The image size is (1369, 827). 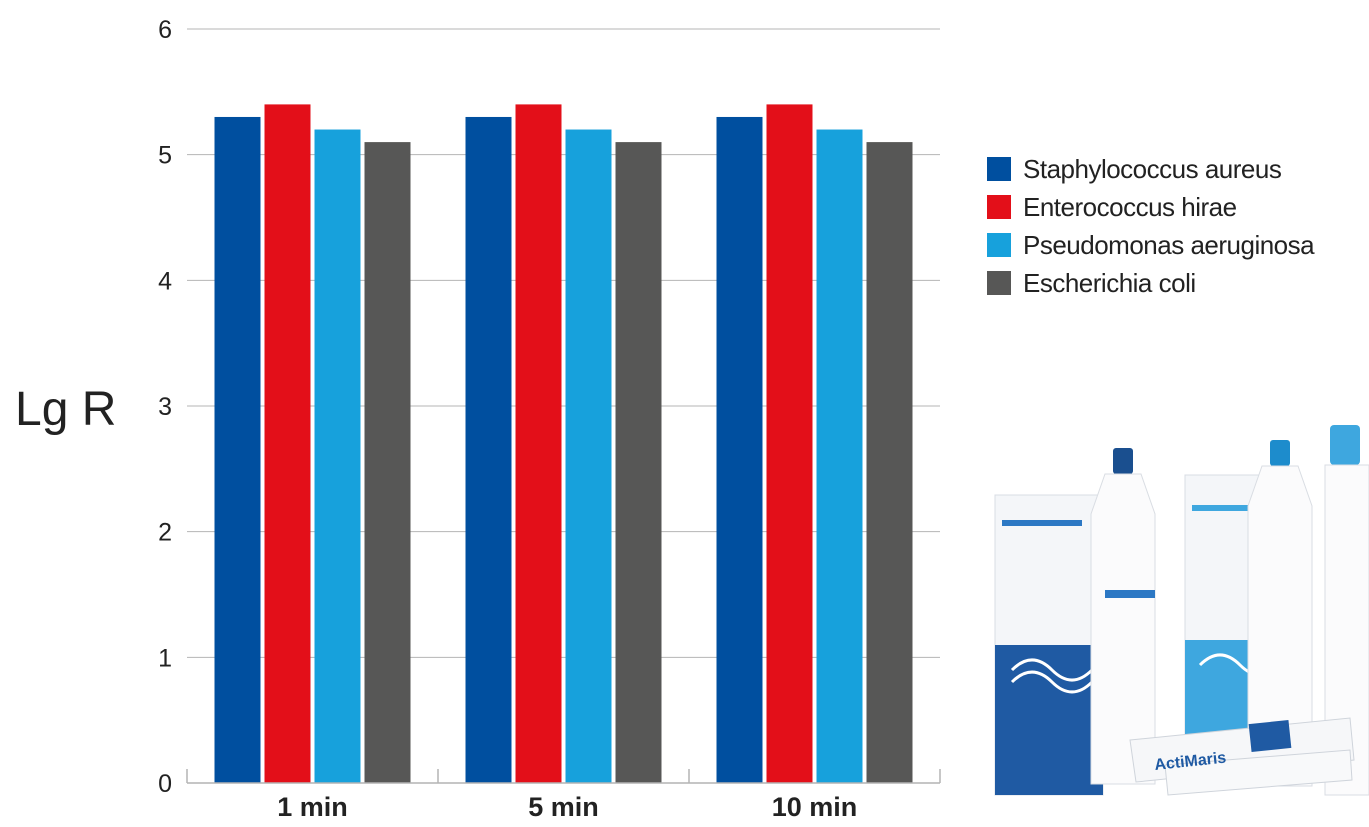 What do you see at coordinates (638, 463) in the screenshot?
I see `bar-escherichia-coli-5-min` at bounding box center [638, 463].